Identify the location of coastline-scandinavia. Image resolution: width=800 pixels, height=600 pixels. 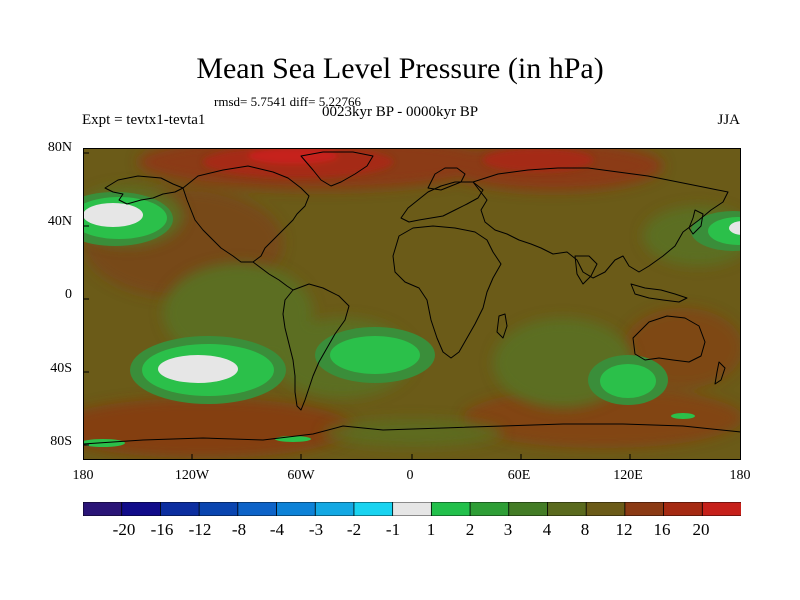
(446, 179).